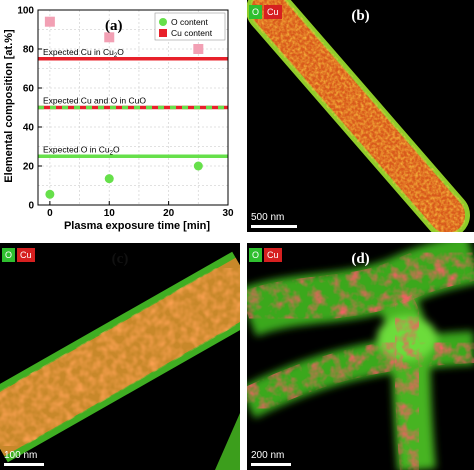 This screenshot has height=470, width=474. Describe the element at coordinates (360, 259) in the screenshot. I see `panel-label-d: (d)` at that location.